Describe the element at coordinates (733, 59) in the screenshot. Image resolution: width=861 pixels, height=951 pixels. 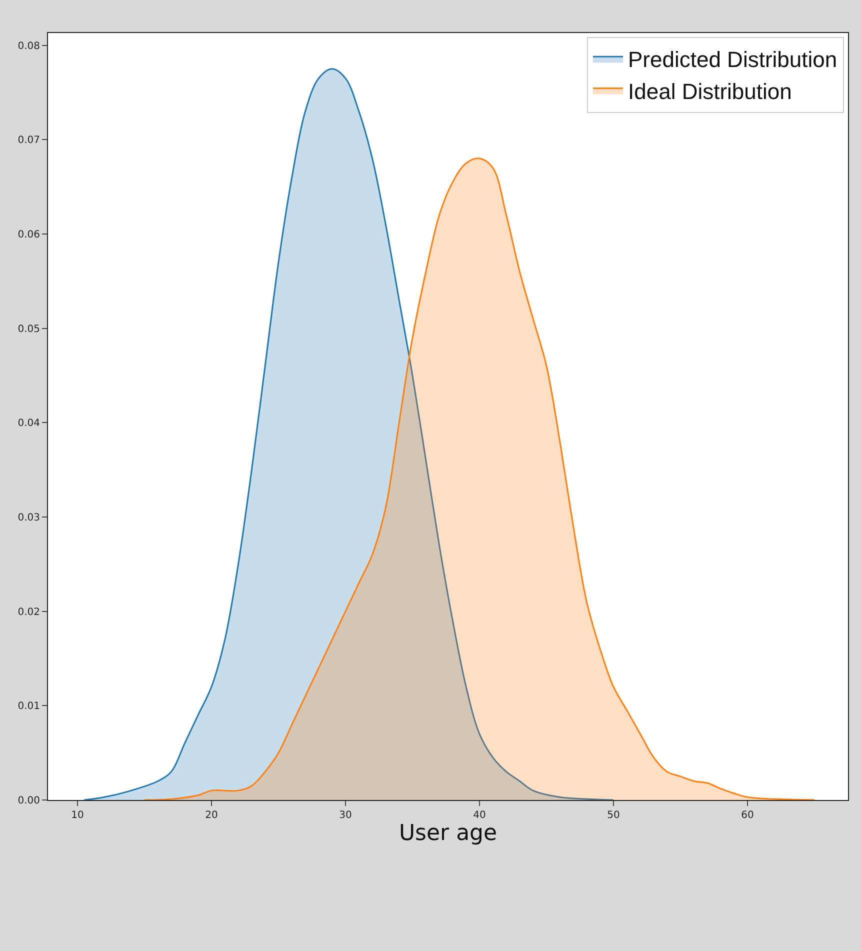
I see `legend-label: Predicted Distribution` at that location.